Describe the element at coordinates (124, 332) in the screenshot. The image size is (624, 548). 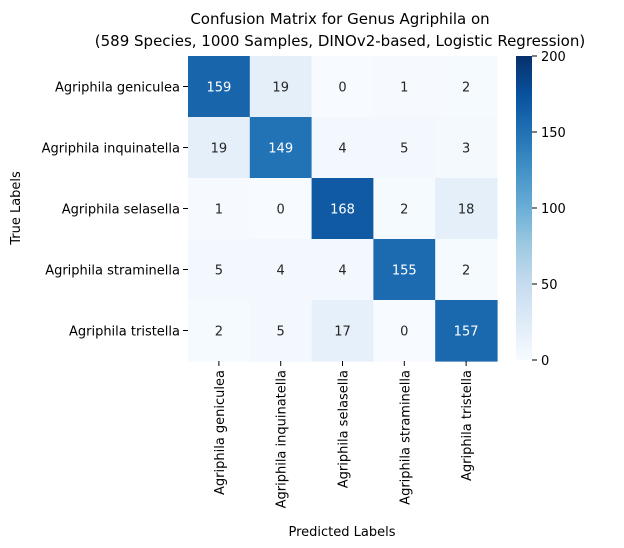
I see `row-tick-label: Agriphila tristella` at that location.